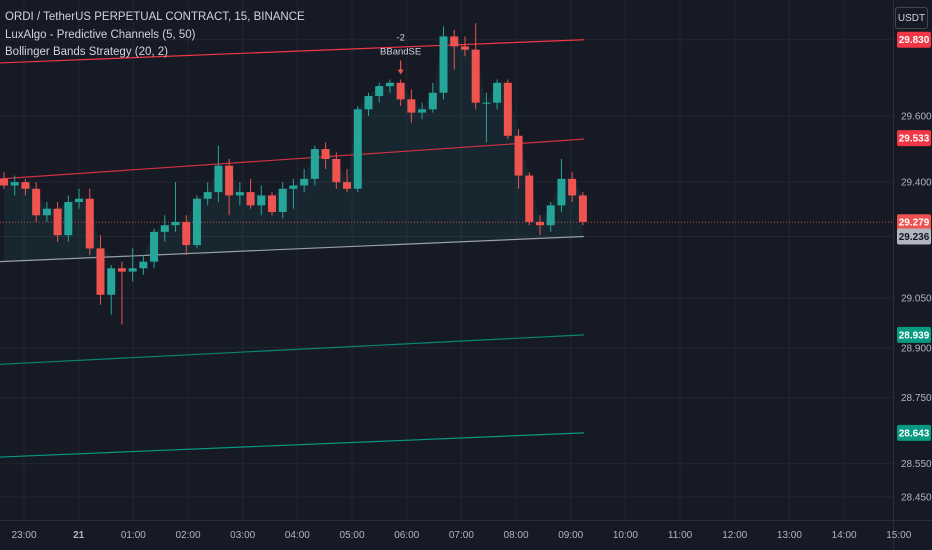 This screenshot has height=550, width=932. What do you see at coordinates (844, 535) in the screenshot?
I see `x-tick-label: 14:00` at bounding box center [844, 535].